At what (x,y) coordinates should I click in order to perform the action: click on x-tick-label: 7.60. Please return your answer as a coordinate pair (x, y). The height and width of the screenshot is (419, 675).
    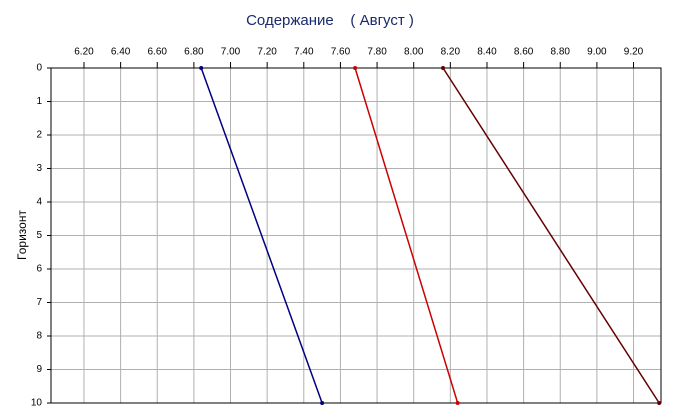
    Looking at the image, I should click on (341, 52).